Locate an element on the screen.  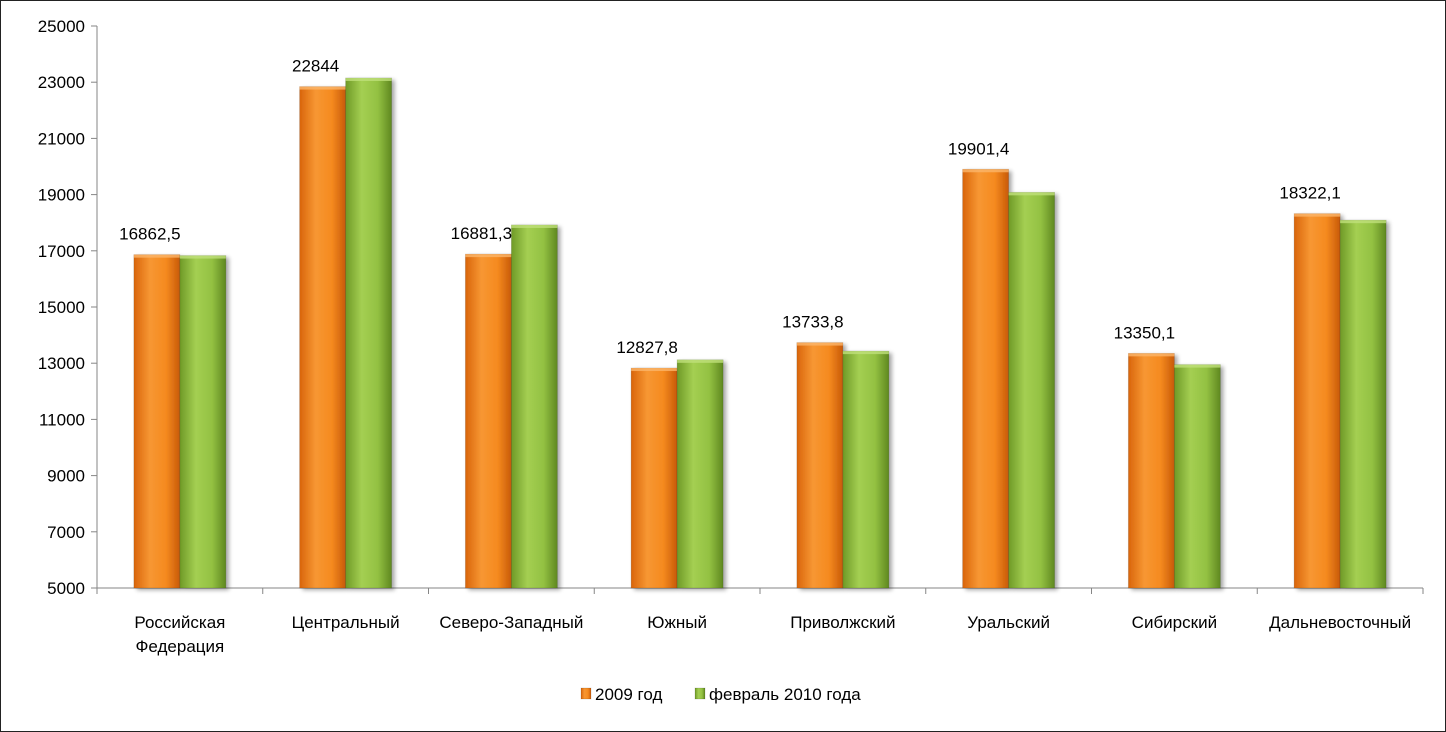
y-tick-label: 7000 is located at coordinates (66, 532).